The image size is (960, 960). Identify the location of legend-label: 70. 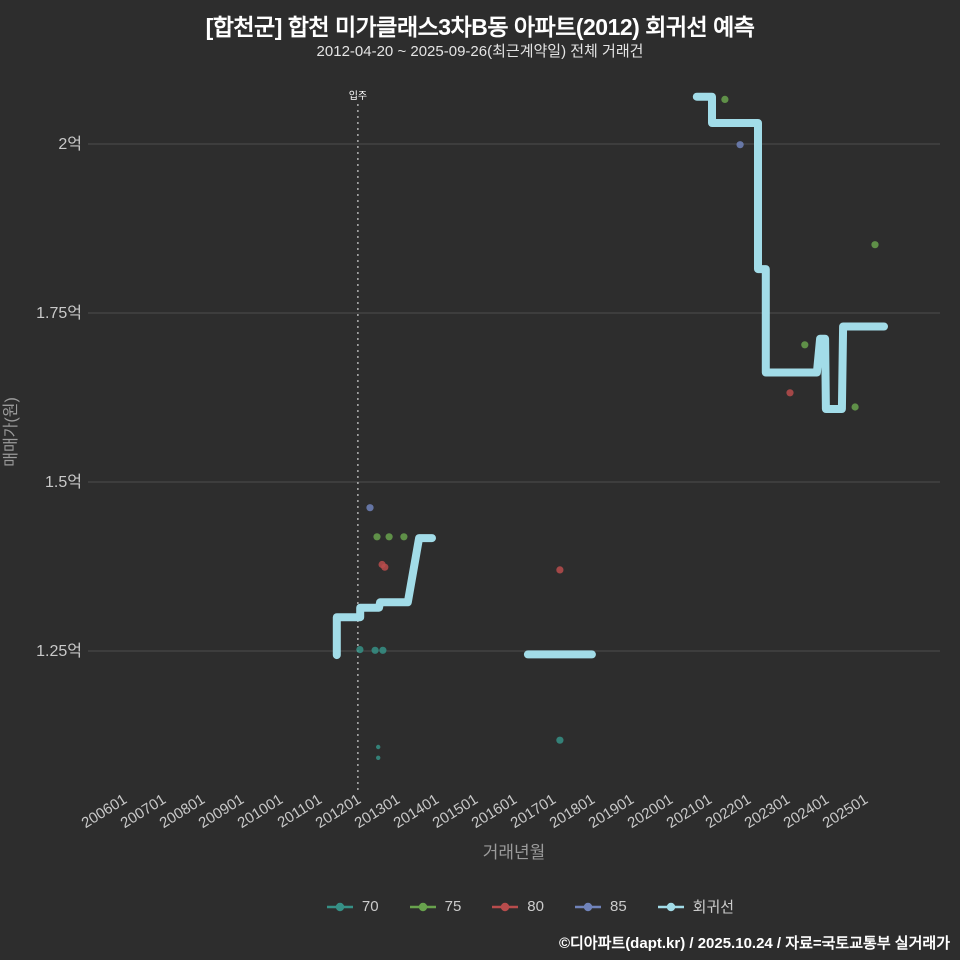
(370, 906).